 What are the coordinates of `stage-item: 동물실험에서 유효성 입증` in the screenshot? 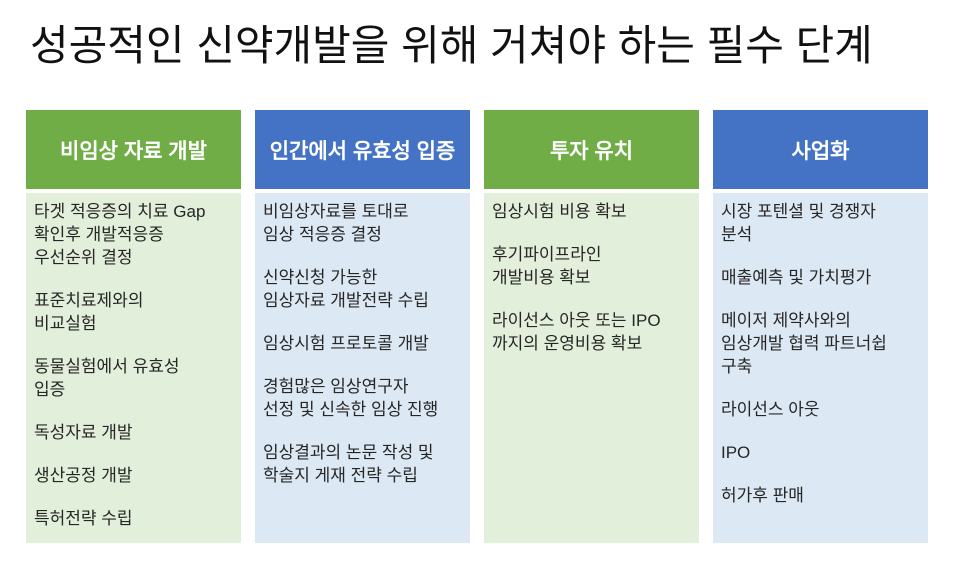 It's located at (107, 378).